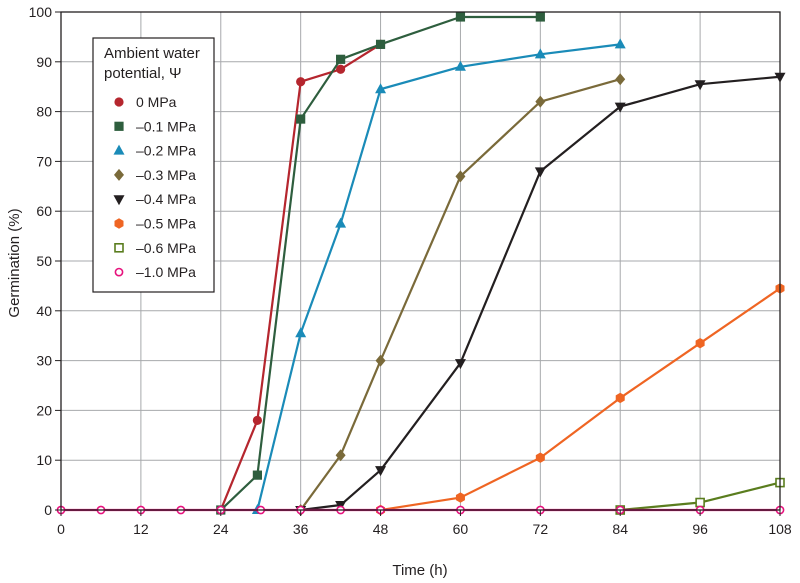 This screenshot has width=800, height=583. Describe the element at coordinates (44, 261) in the screenshot. I see `y-tick-label: 50` at that location.